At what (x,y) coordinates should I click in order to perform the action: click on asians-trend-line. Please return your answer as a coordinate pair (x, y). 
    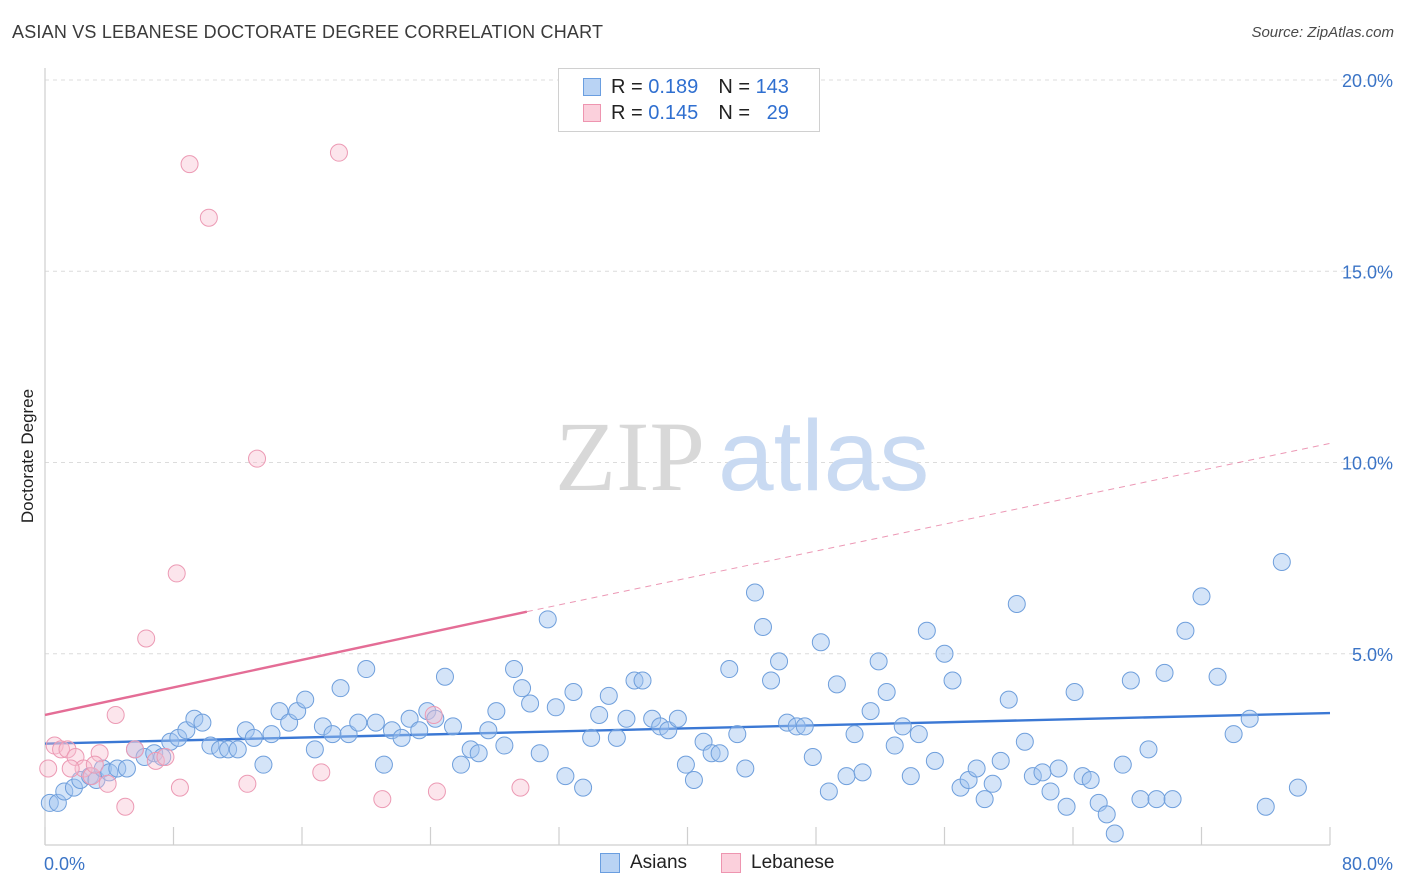
    Looking at the image, I should click on (687, 728).